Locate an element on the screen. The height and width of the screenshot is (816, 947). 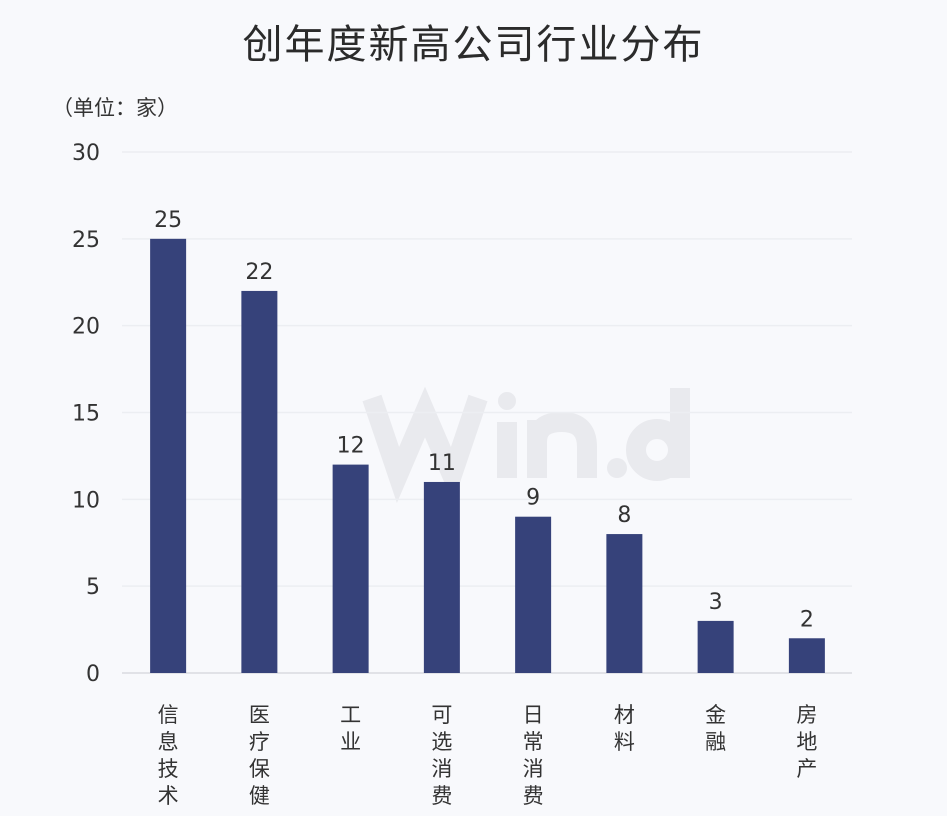
x-tick-label: 信息技术 is located at coordinates (168, 755).